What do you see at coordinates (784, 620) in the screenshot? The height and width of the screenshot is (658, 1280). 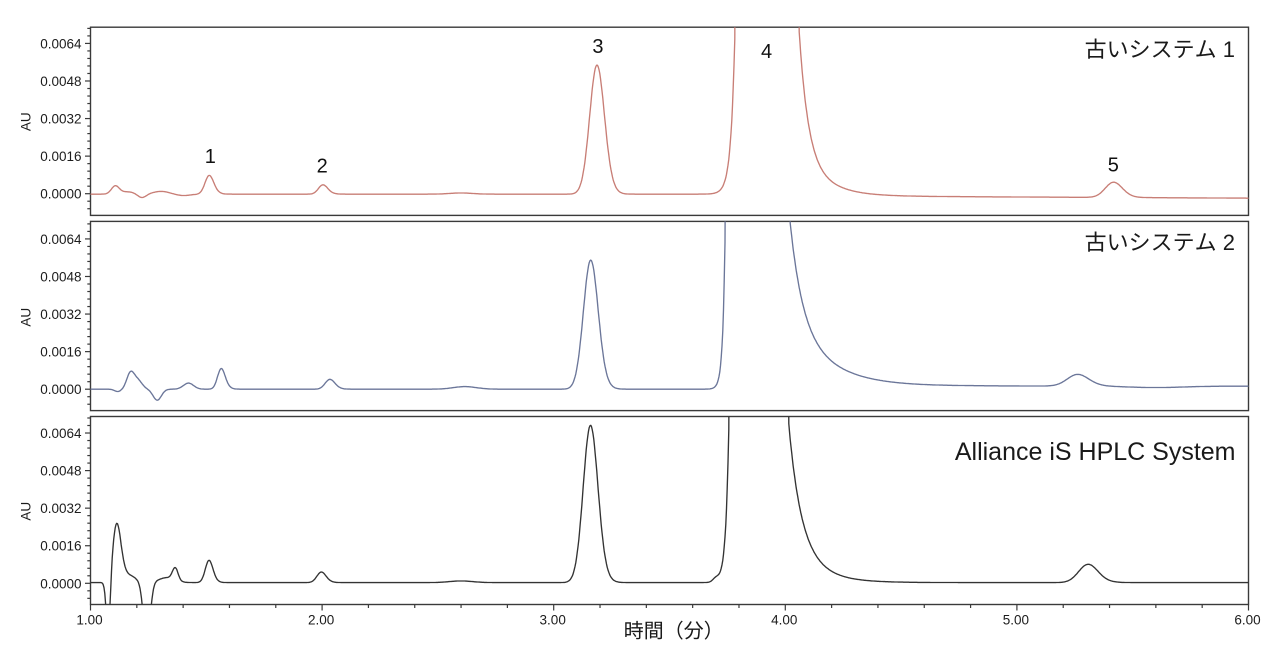 I see `svg-text: 4.00` at bounding box center [784, 620].